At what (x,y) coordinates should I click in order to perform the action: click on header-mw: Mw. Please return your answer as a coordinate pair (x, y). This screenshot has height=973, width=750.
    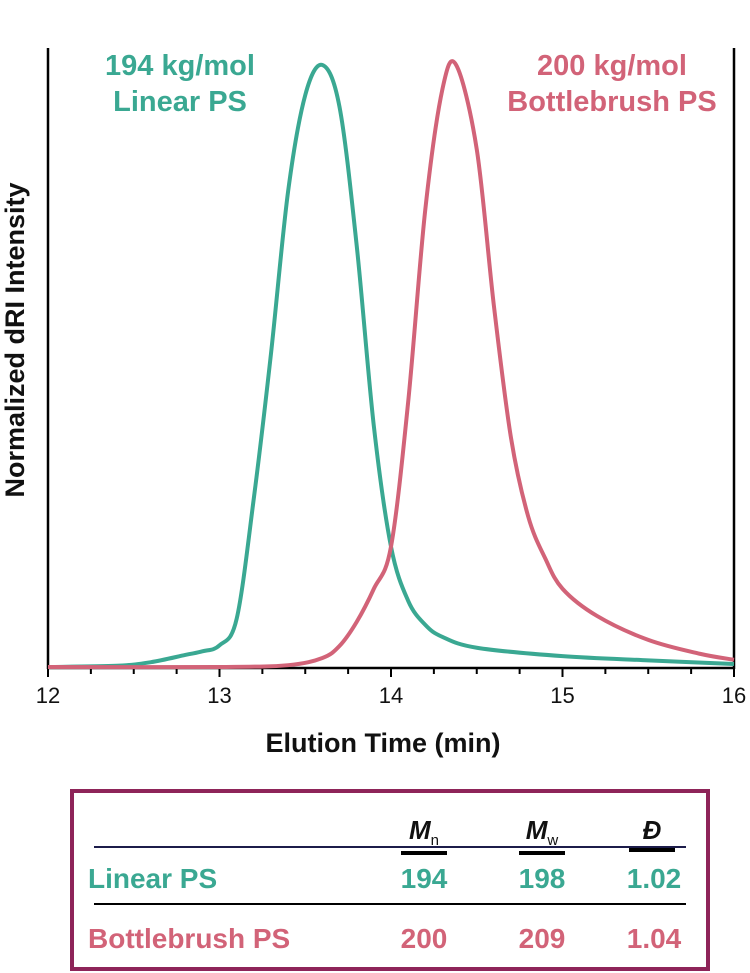
    Looking at the image, I should click on (542, 835).